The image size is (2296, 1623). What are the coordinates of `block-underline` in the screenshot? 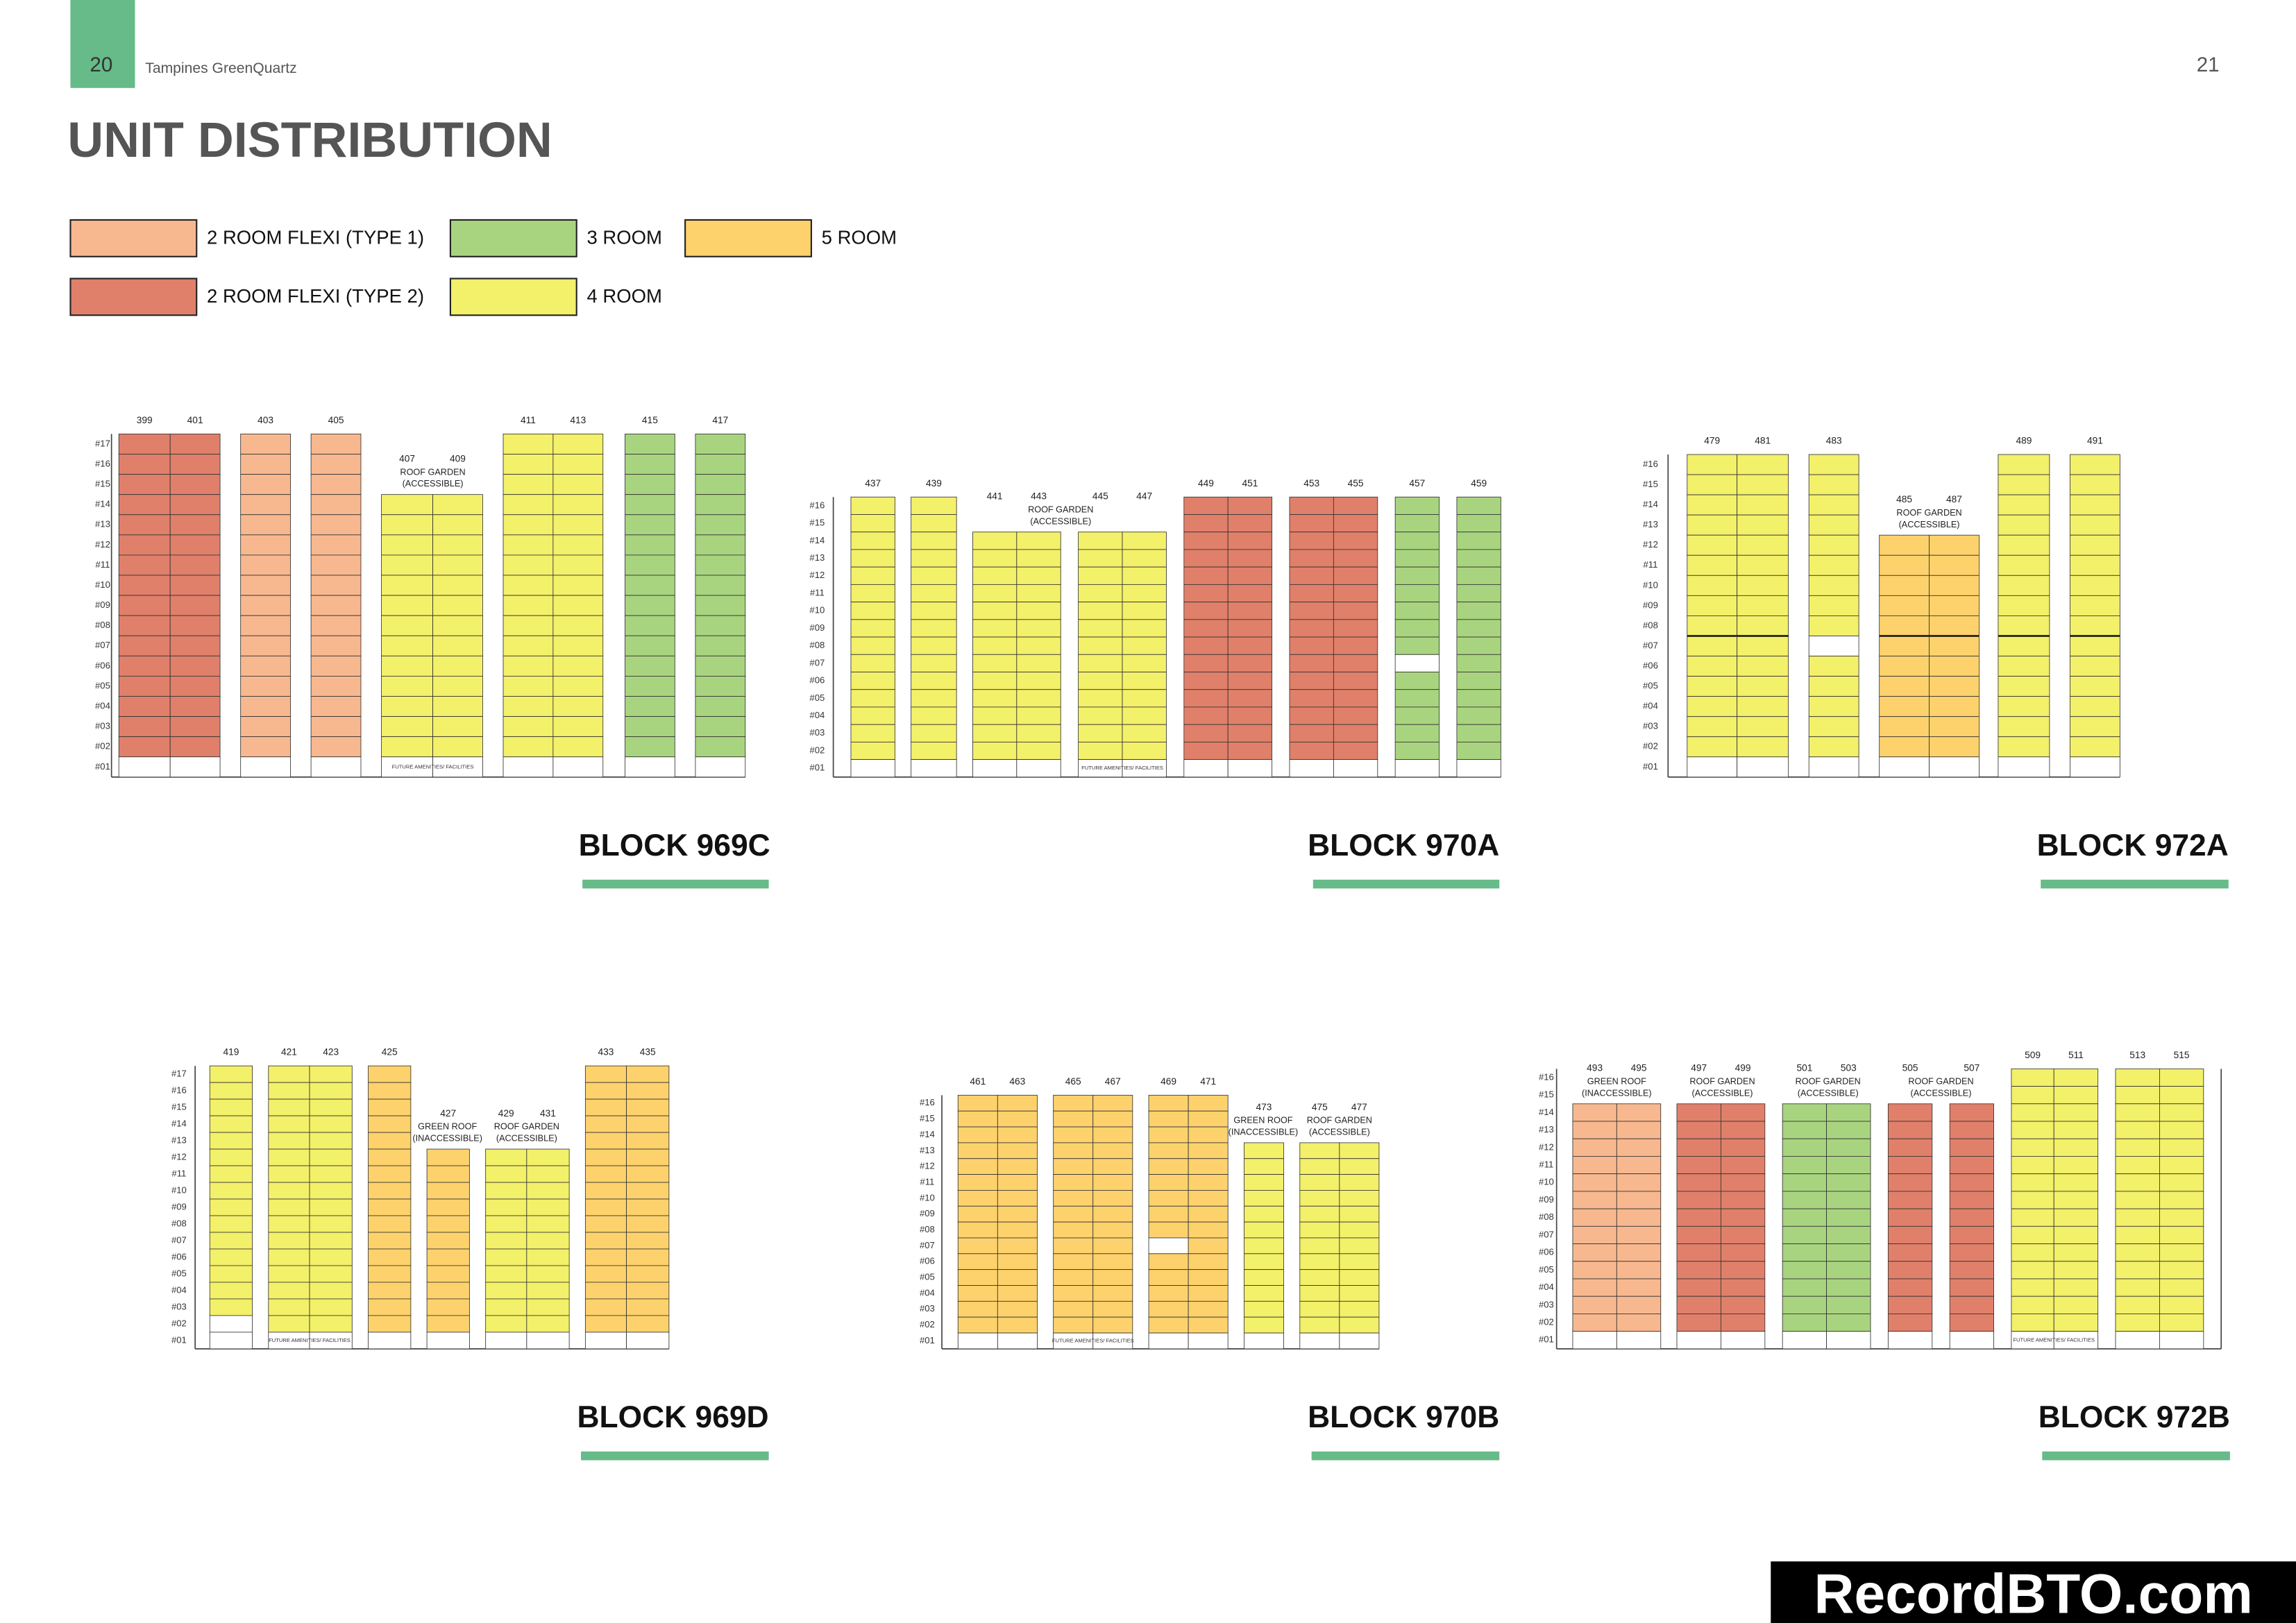 It's located at (2135, 884).